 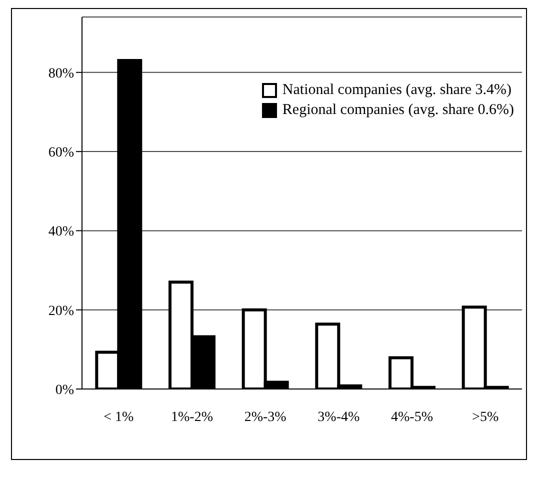 I want to click on legend-label: Regional companies (avg. share 0.6%), so click(x=398, y=110).